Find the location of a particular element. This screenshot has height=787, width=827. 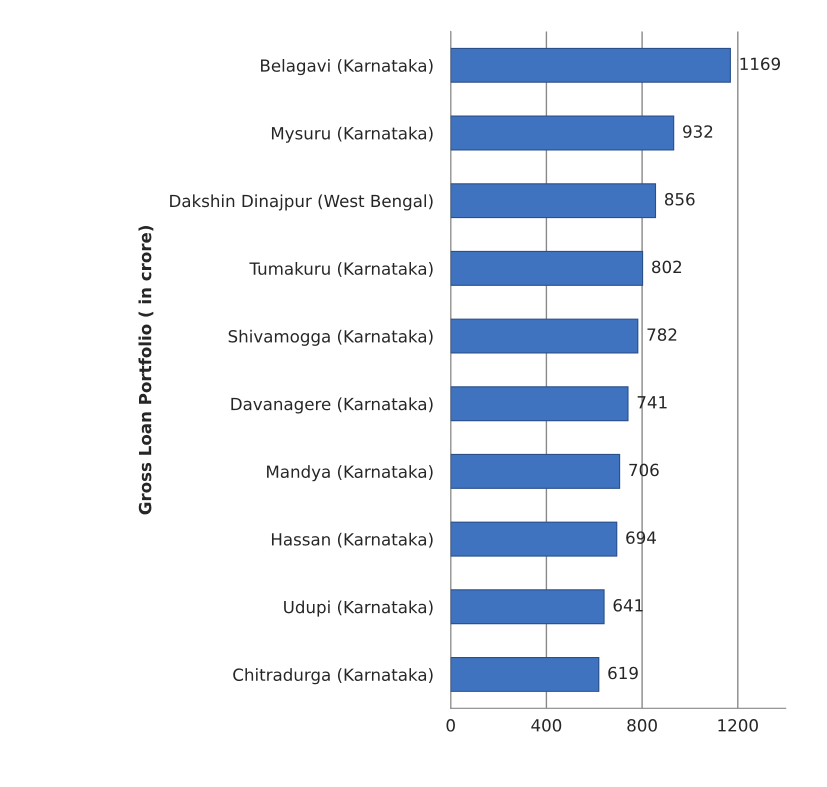

y-axis-title: Gross Loan Portfolio ( in crore) is located at coordinates (146, 370).